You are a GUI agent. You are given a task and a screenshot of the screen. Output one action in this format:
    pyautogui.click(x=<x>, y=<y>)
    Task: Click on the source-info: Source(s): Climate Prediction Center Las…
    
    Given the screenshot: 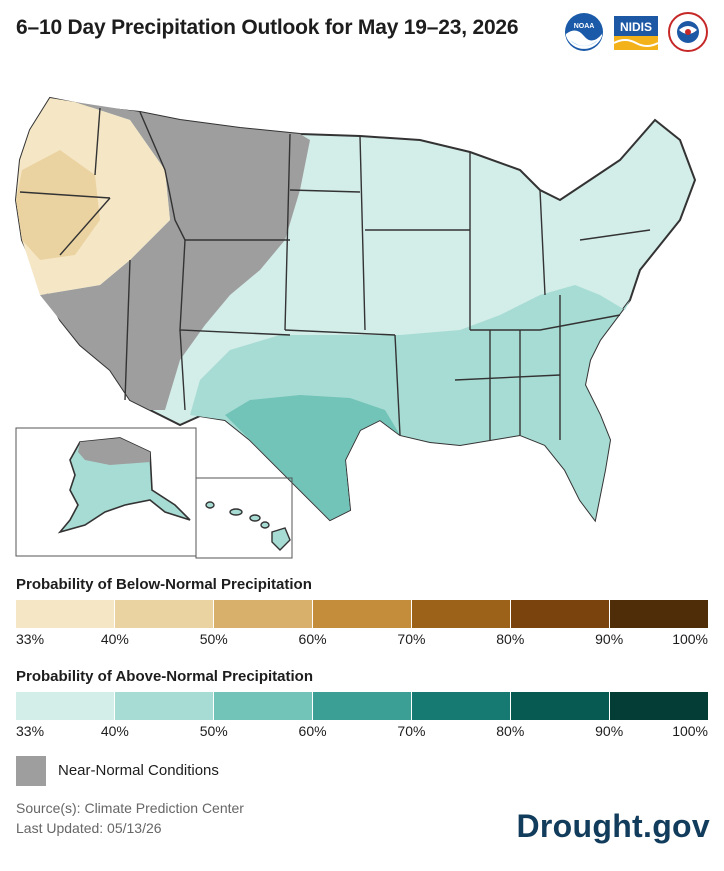 What is the action you would take?
    pyautogui.click(x=130, y=818)
    